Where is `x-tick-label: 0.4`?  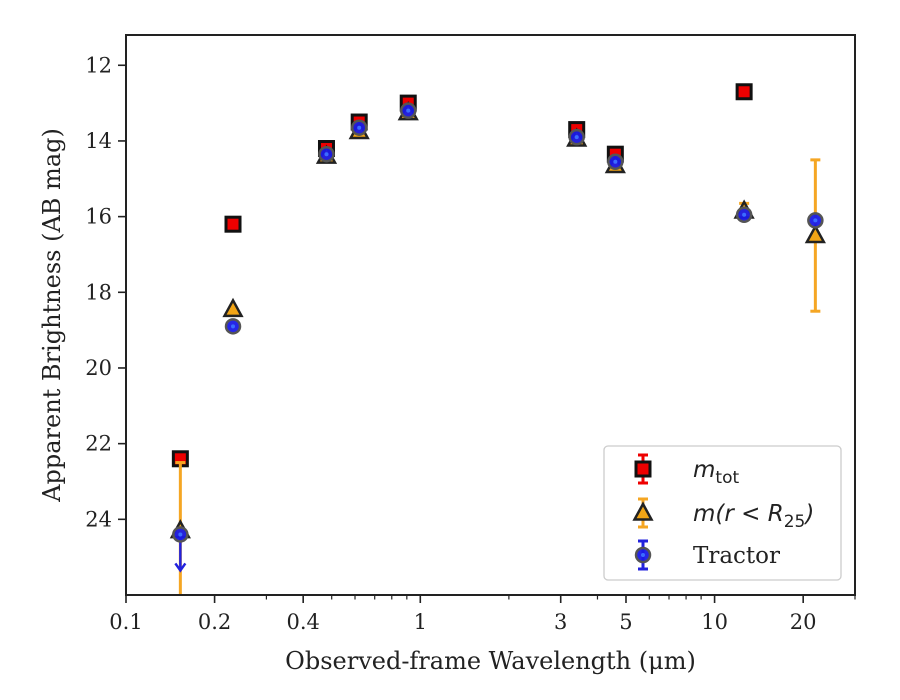 x-tick-label: 0.4 is located at coordinates (302, 622).